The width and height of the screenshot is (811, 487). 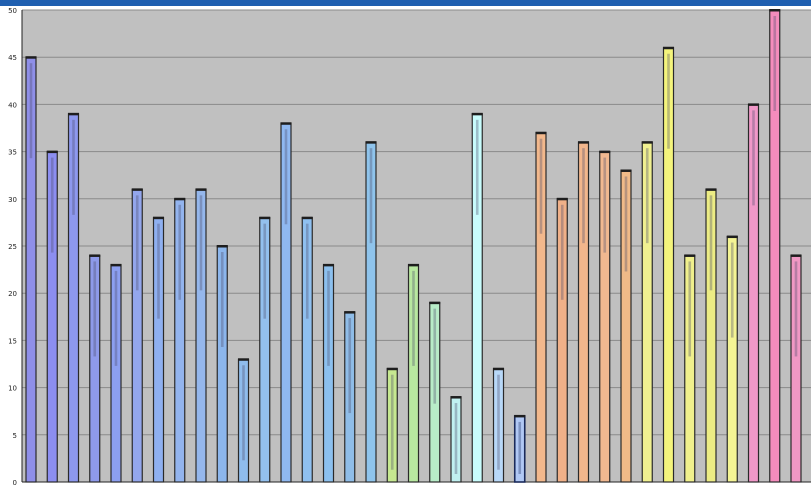 What do you see at coordinates (12, 294) in the screenshot?
I see `y-tick-label: 20` at bounding box center [12, 294].